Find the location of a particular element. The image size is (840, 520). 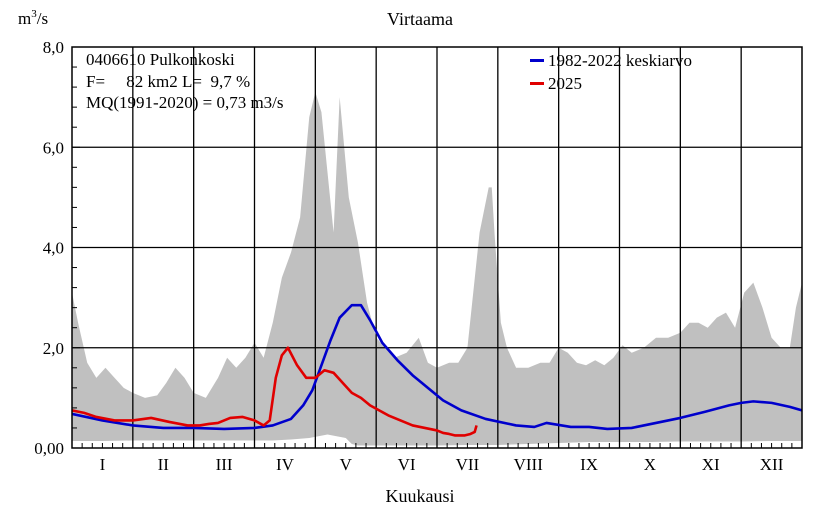

x-tick-label: II is located at coordinates (164, 464).